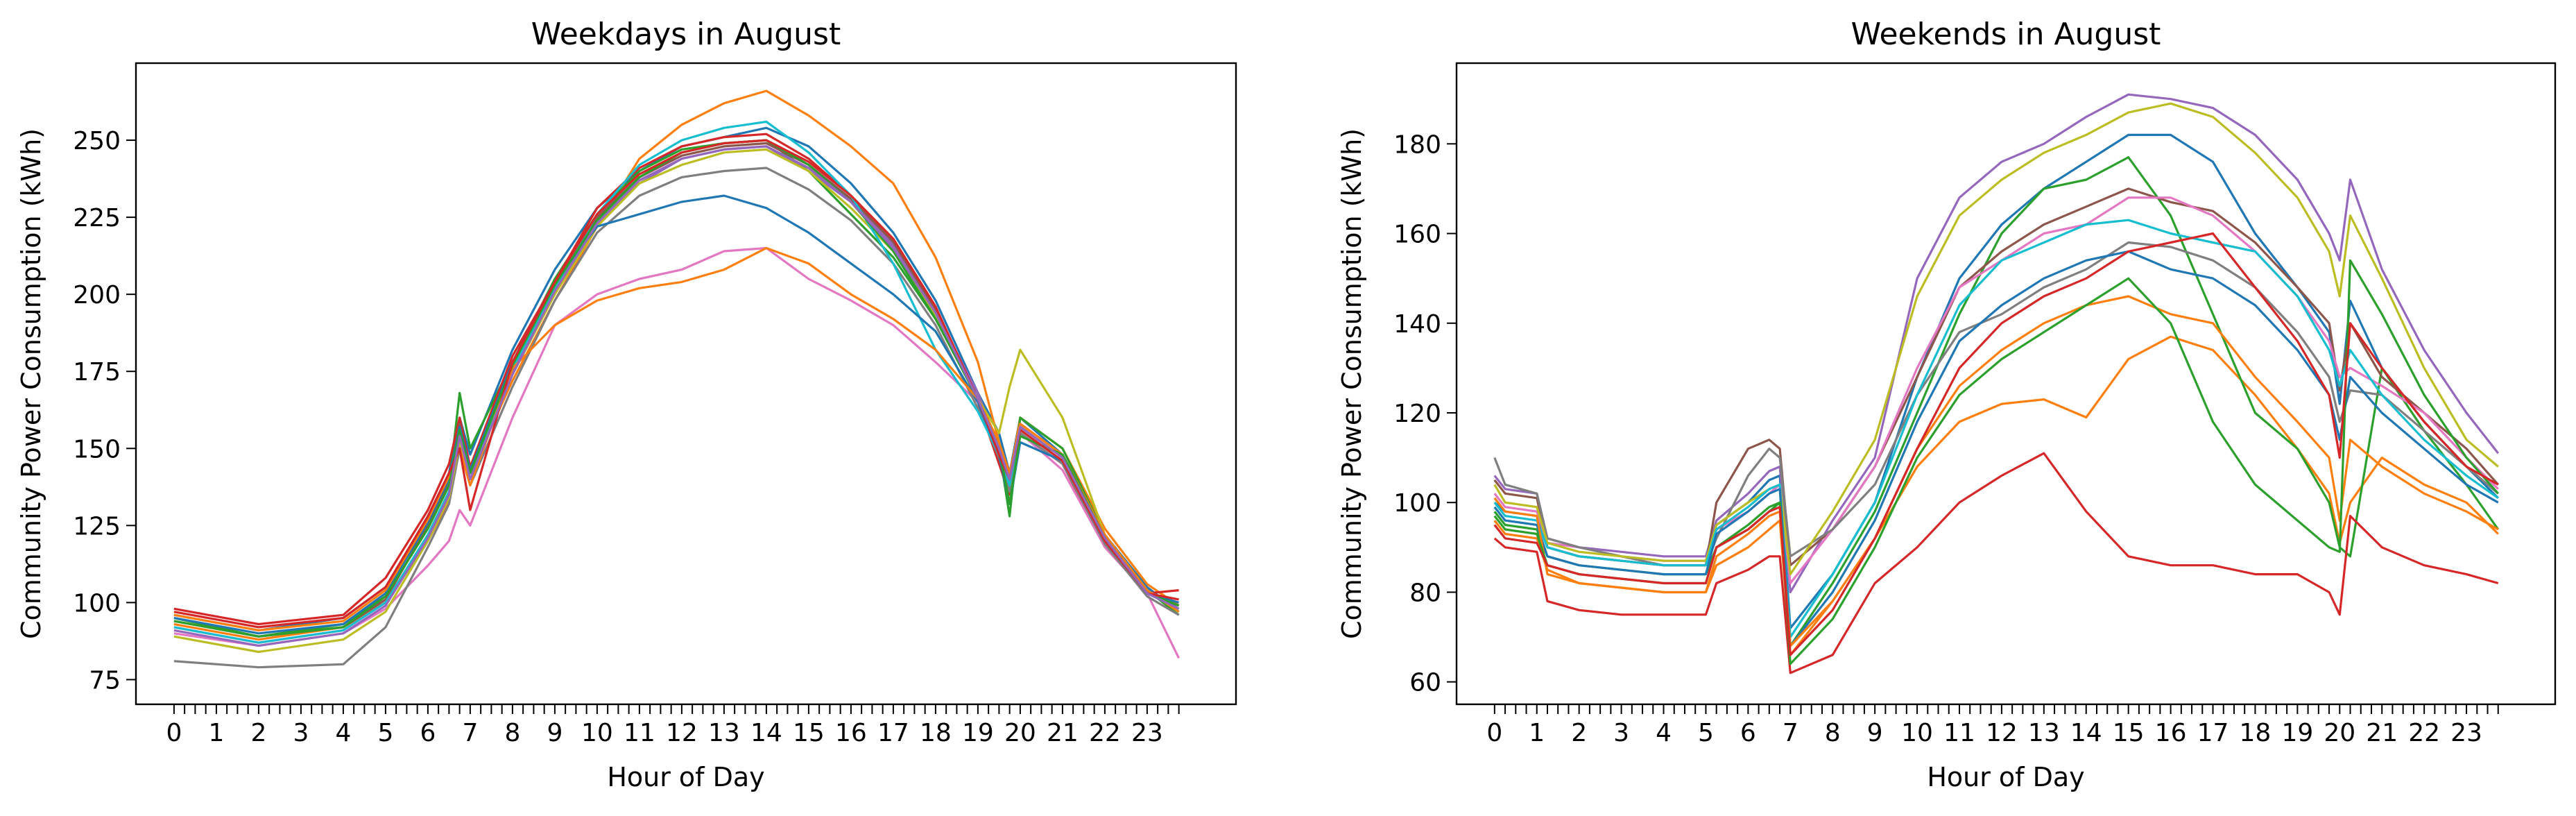  I want to click on y-tick-label: 250, so click(97, 141).